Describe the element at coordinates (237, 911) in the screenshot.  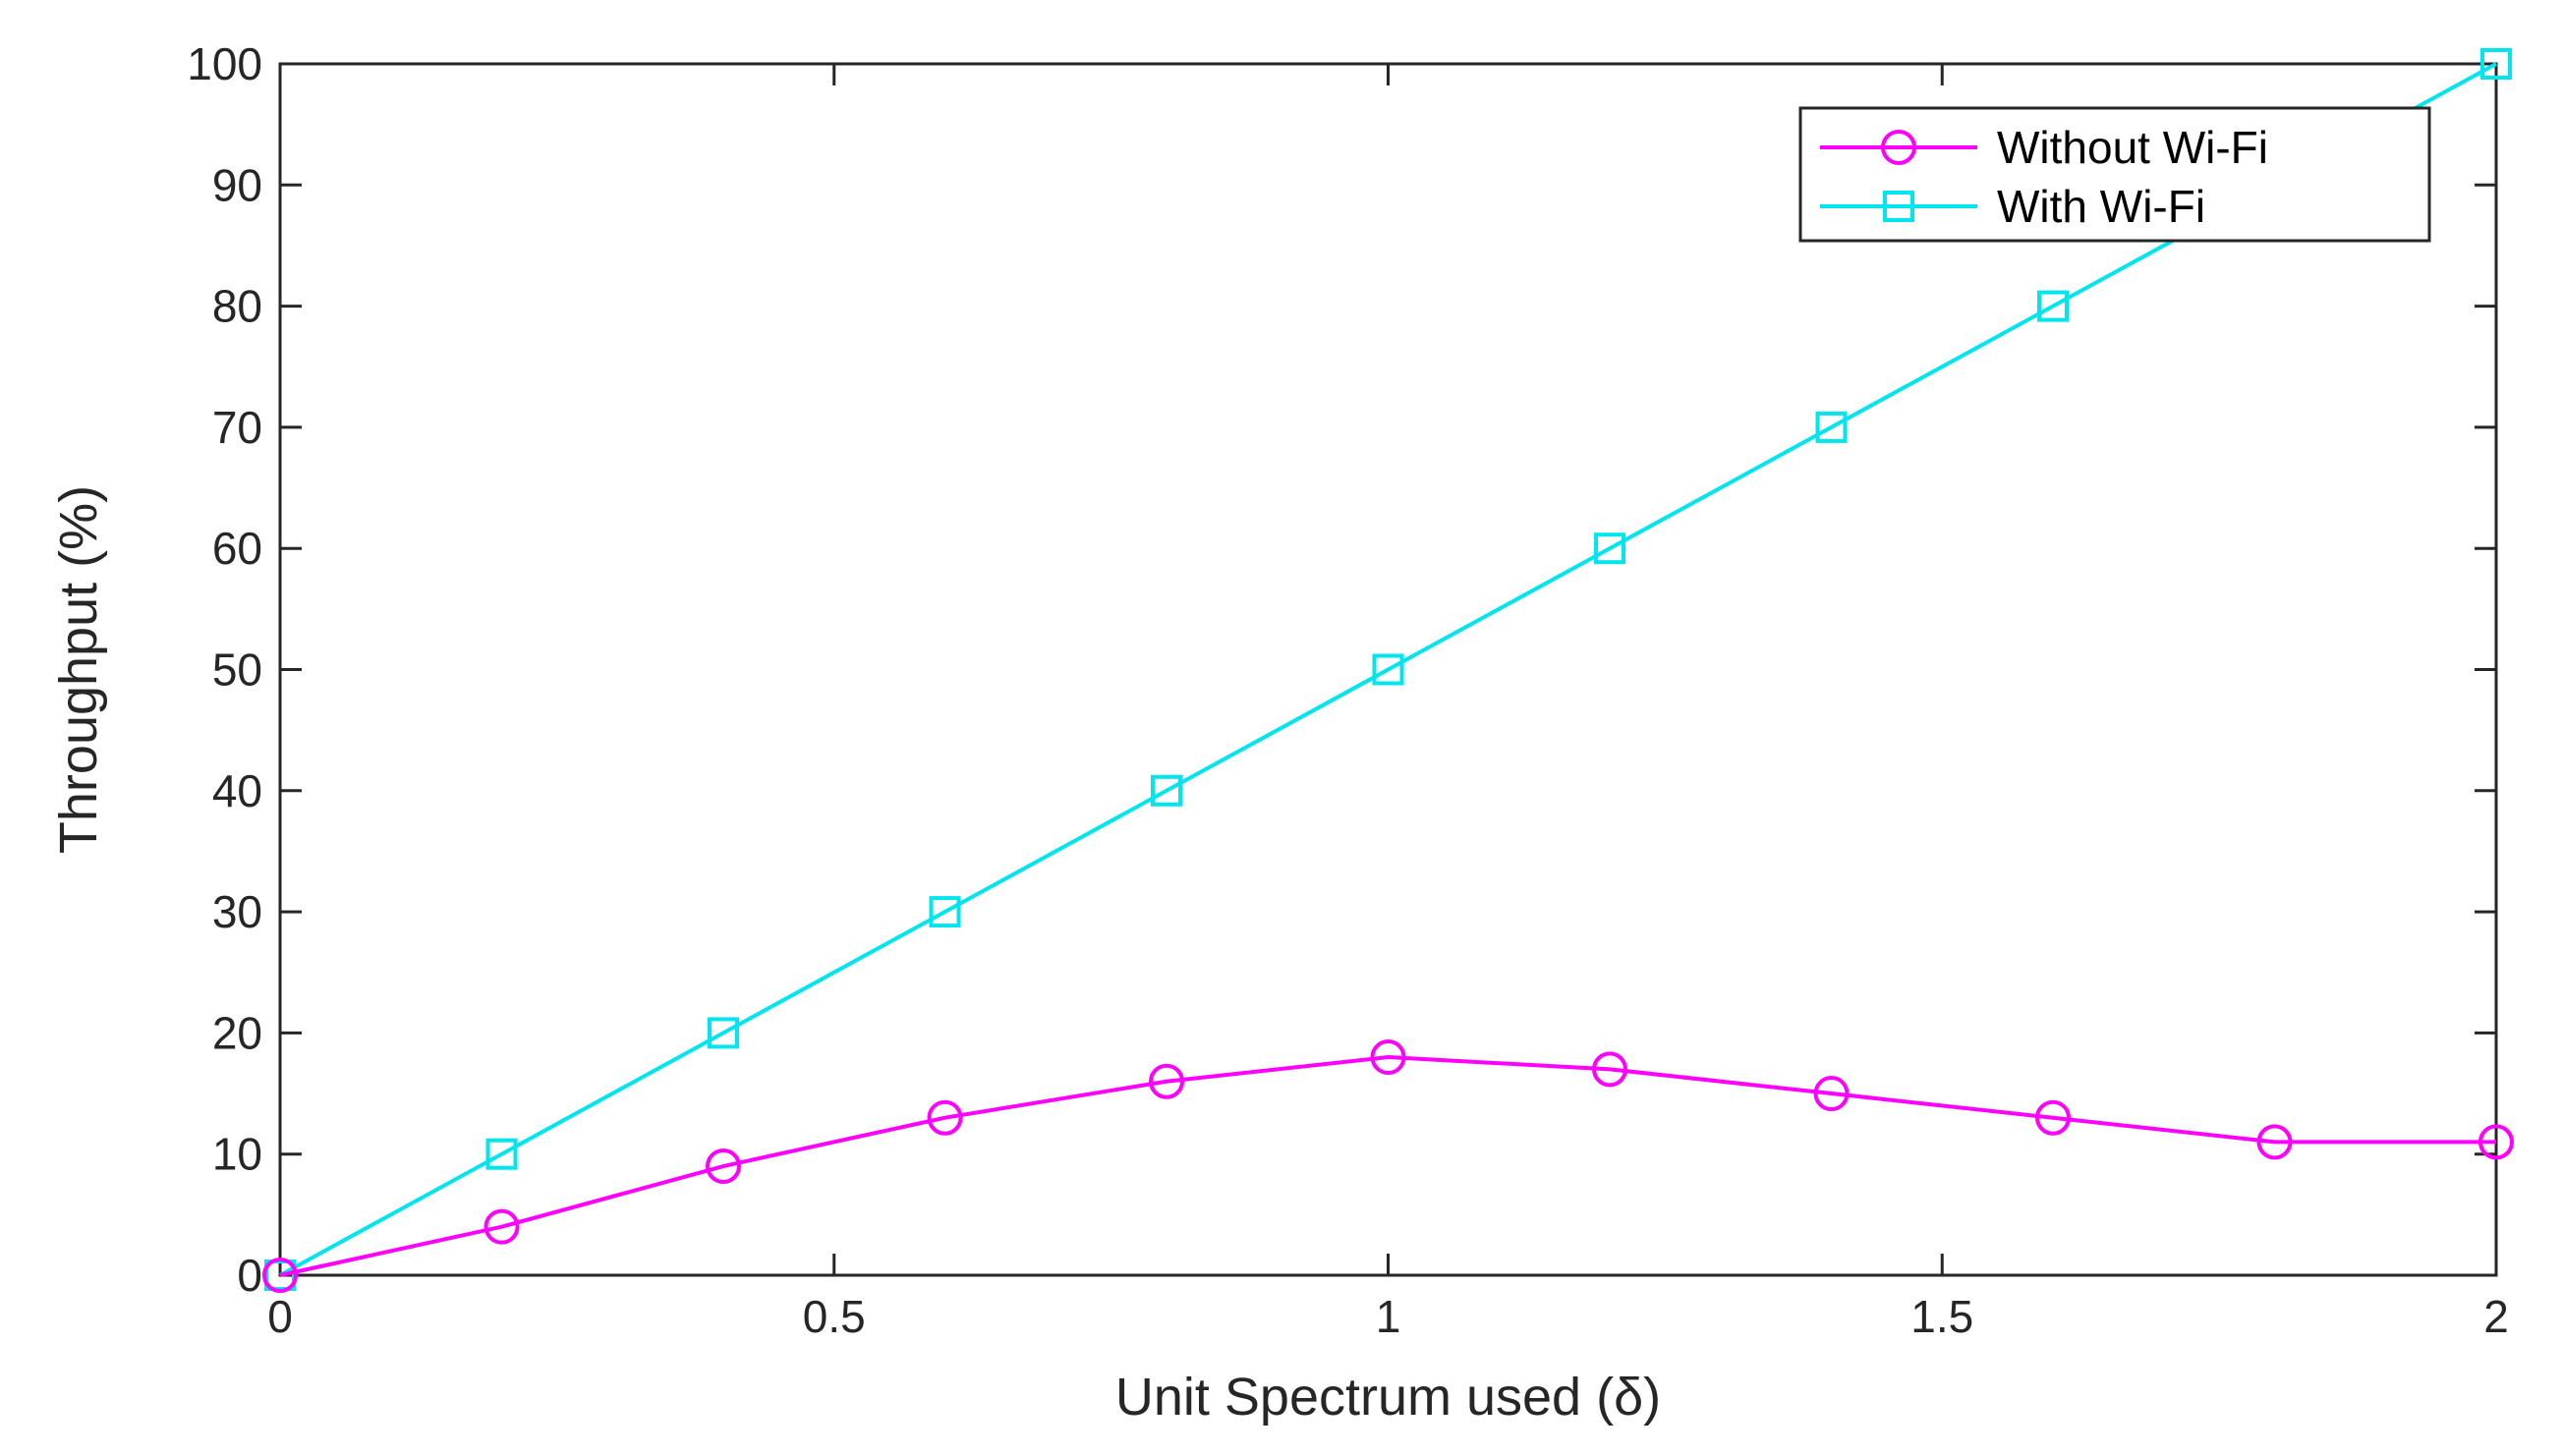
I see `y-tick-label: 30` at that location.